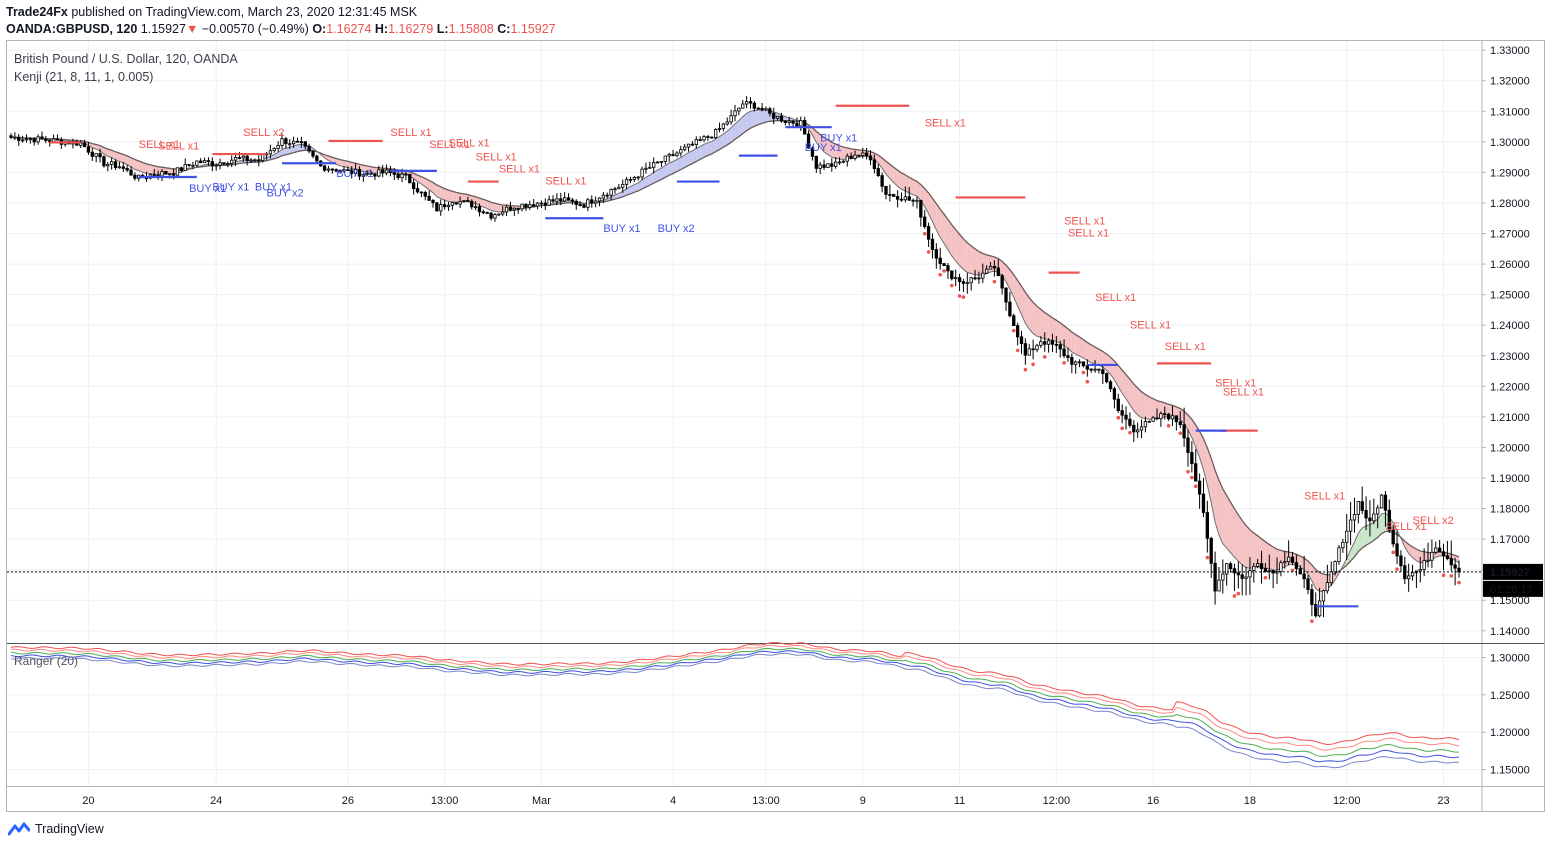  Describe the element at coordinates (1513, 588) in the screenshot. I see `countdown-tag` at that location.